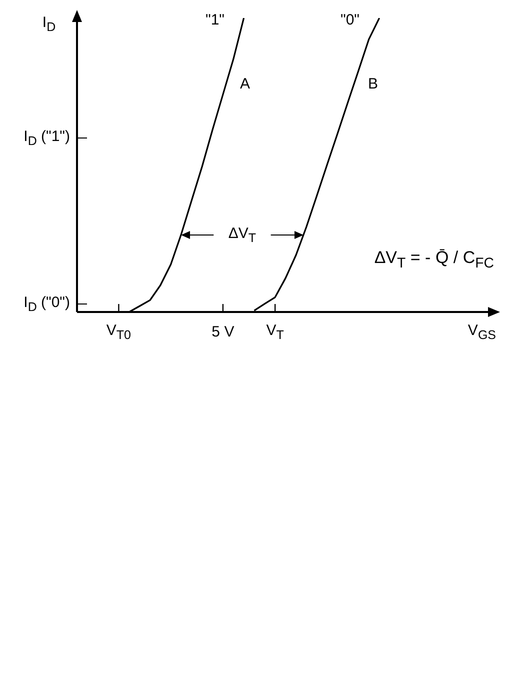  I want to click on text: I$_{D}$ ("0"), so click(47, 304).